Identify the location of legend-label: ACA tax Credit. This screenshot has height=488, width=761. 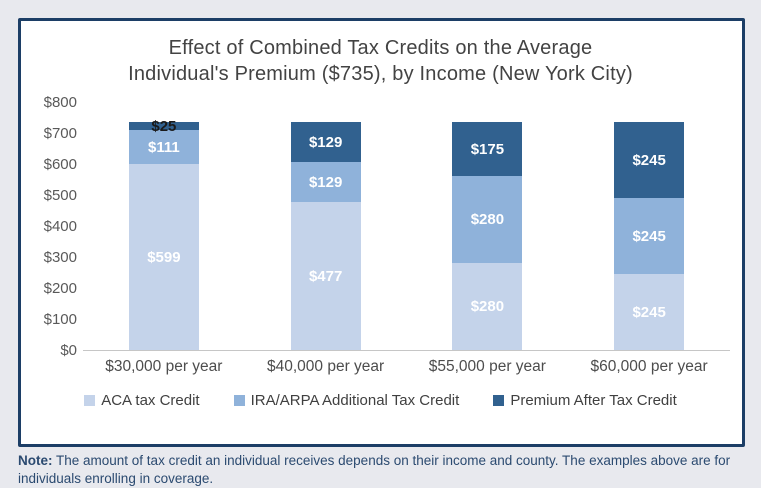
(150, 400).